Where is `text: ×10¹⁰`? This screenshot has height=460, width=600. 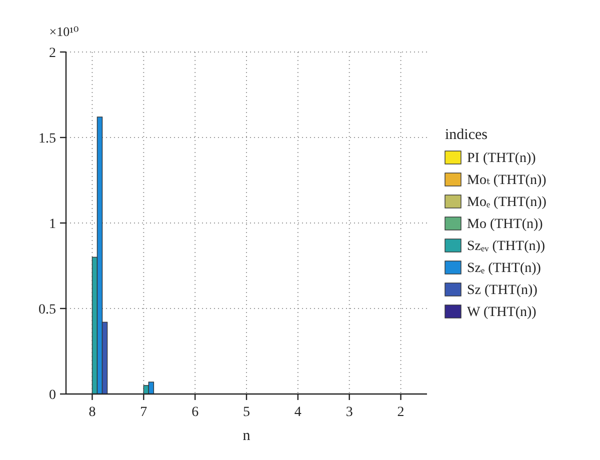
text: ×10¹⁰ is located at coordinates (64, 31).